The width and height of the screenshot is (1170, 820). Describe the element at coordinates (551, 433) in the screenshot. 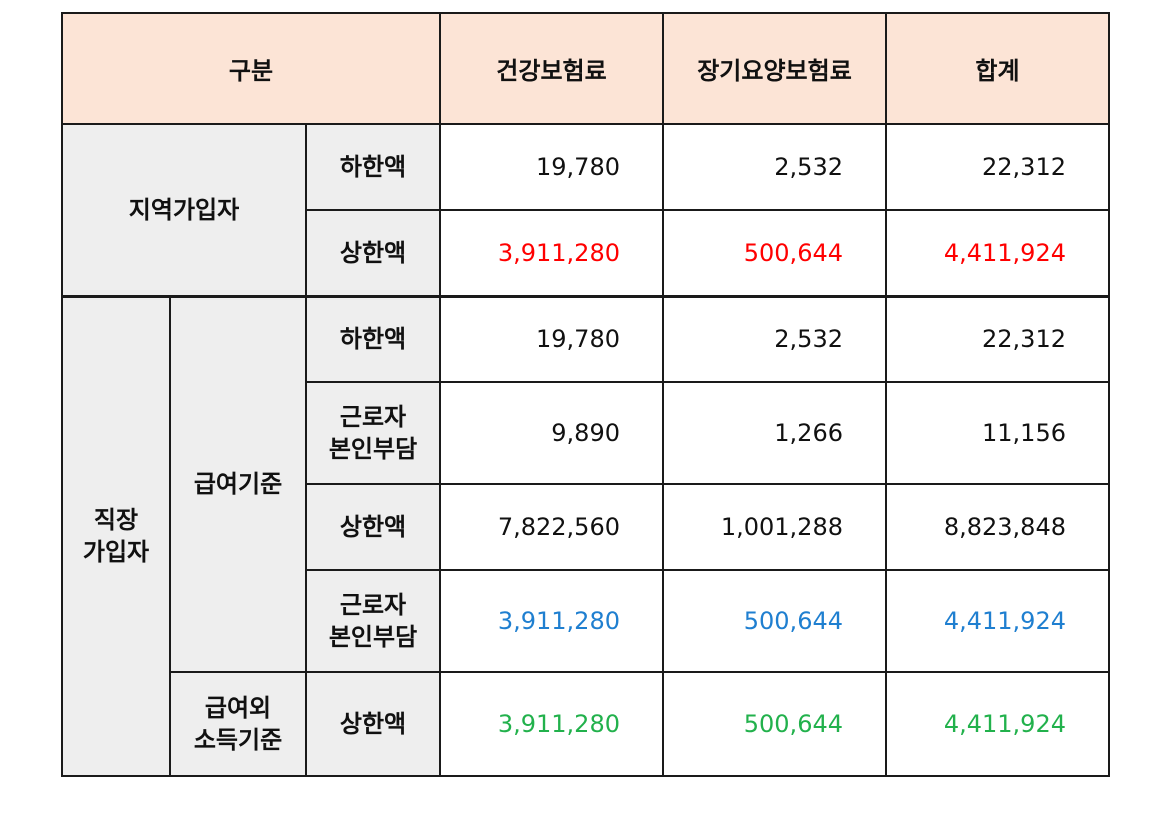

I see `health-cell: 9,890` at that location.